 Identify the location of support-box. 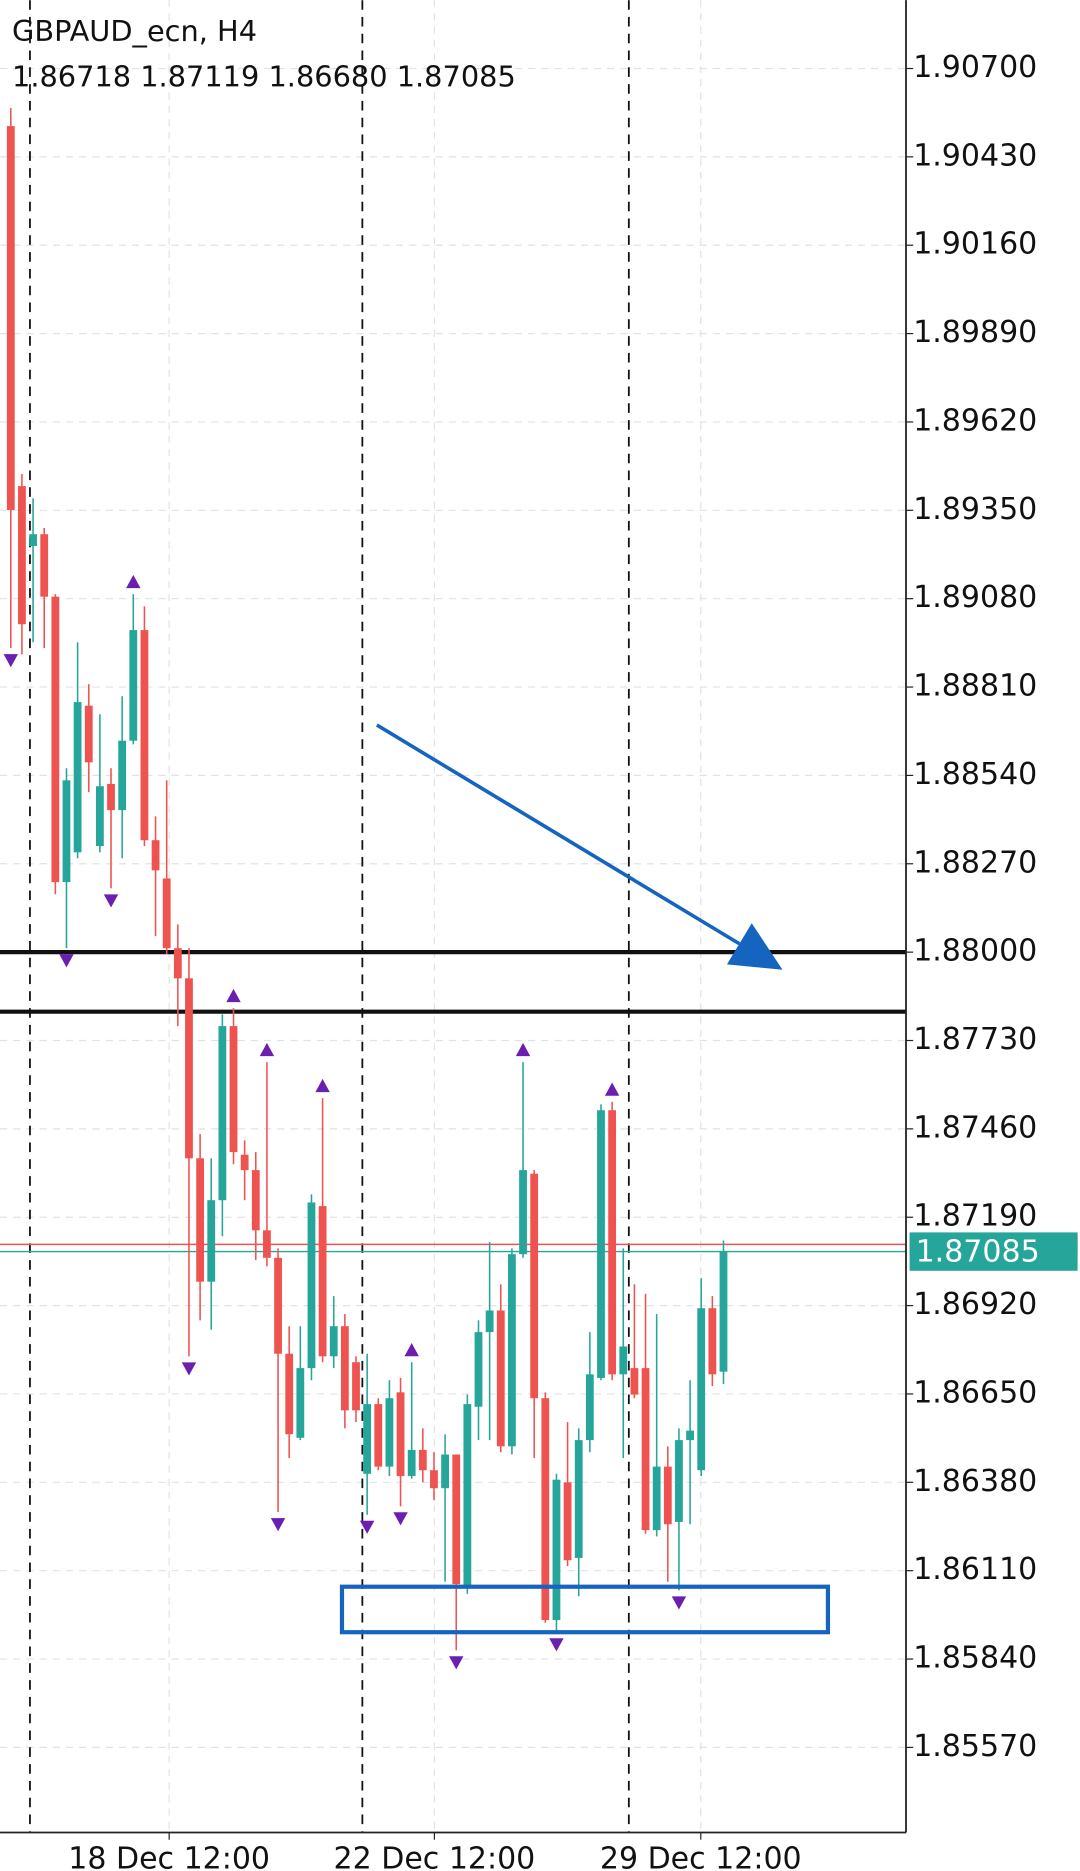
(585, 1609).